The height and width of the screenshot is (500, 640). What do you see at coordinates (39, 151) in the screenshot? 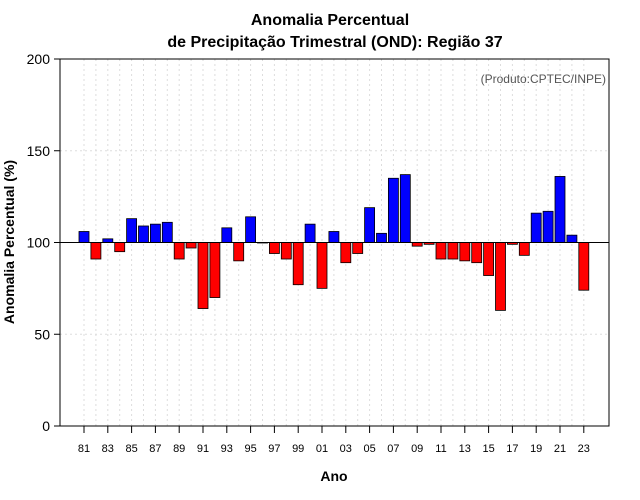
I see `y-tick-label: 150` at bounding box center [39, 151].